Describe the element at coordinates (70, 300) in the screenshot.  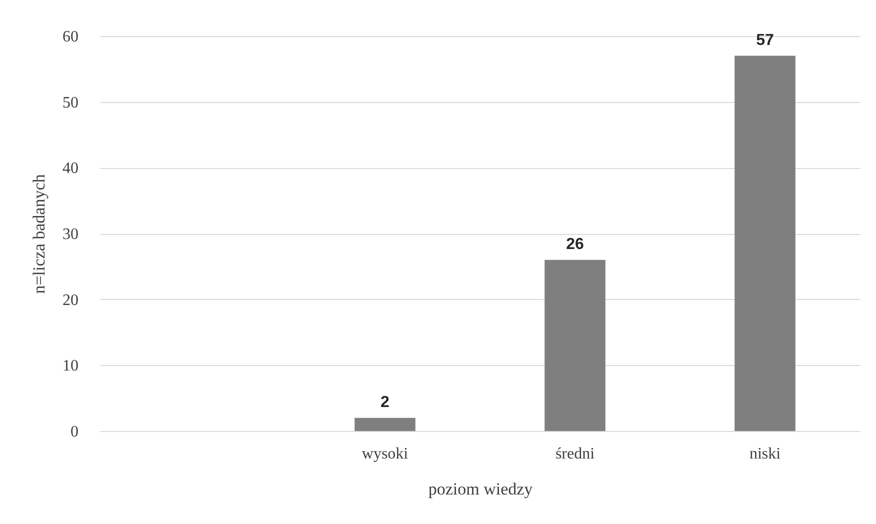
I see `y-tick-label: 20` at that location.